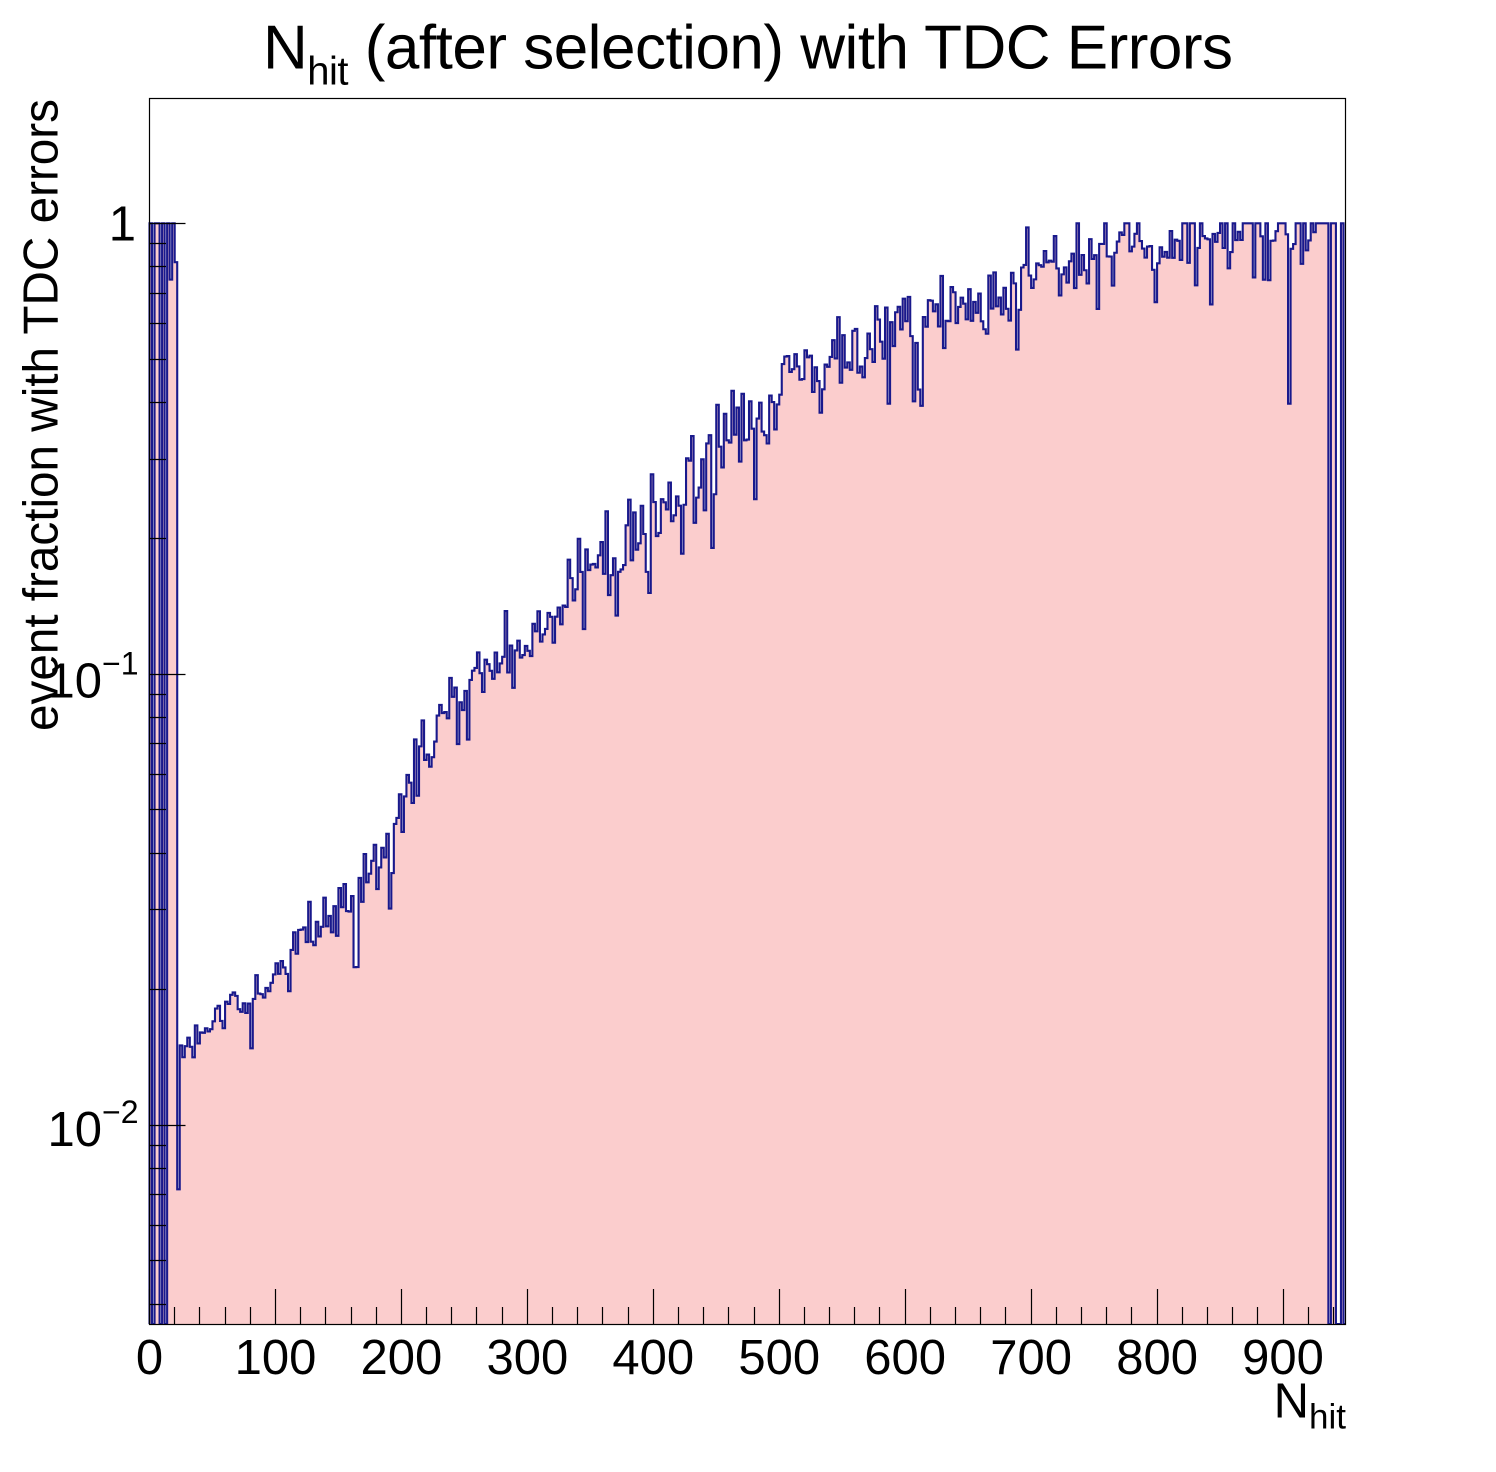  What do you see at coordinates (1283, 1358) in the screenshot?
I see `svg-text: 900` at bounding box center [1283, 1358].